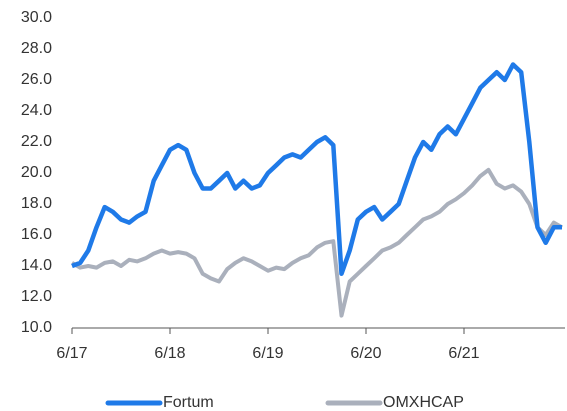 This screenshot has width=567, height=411. What do you see at coordinates (71, 353) in the screenshot?
I see `x-tick-label: 6/17` at bounding box center [71, 353].